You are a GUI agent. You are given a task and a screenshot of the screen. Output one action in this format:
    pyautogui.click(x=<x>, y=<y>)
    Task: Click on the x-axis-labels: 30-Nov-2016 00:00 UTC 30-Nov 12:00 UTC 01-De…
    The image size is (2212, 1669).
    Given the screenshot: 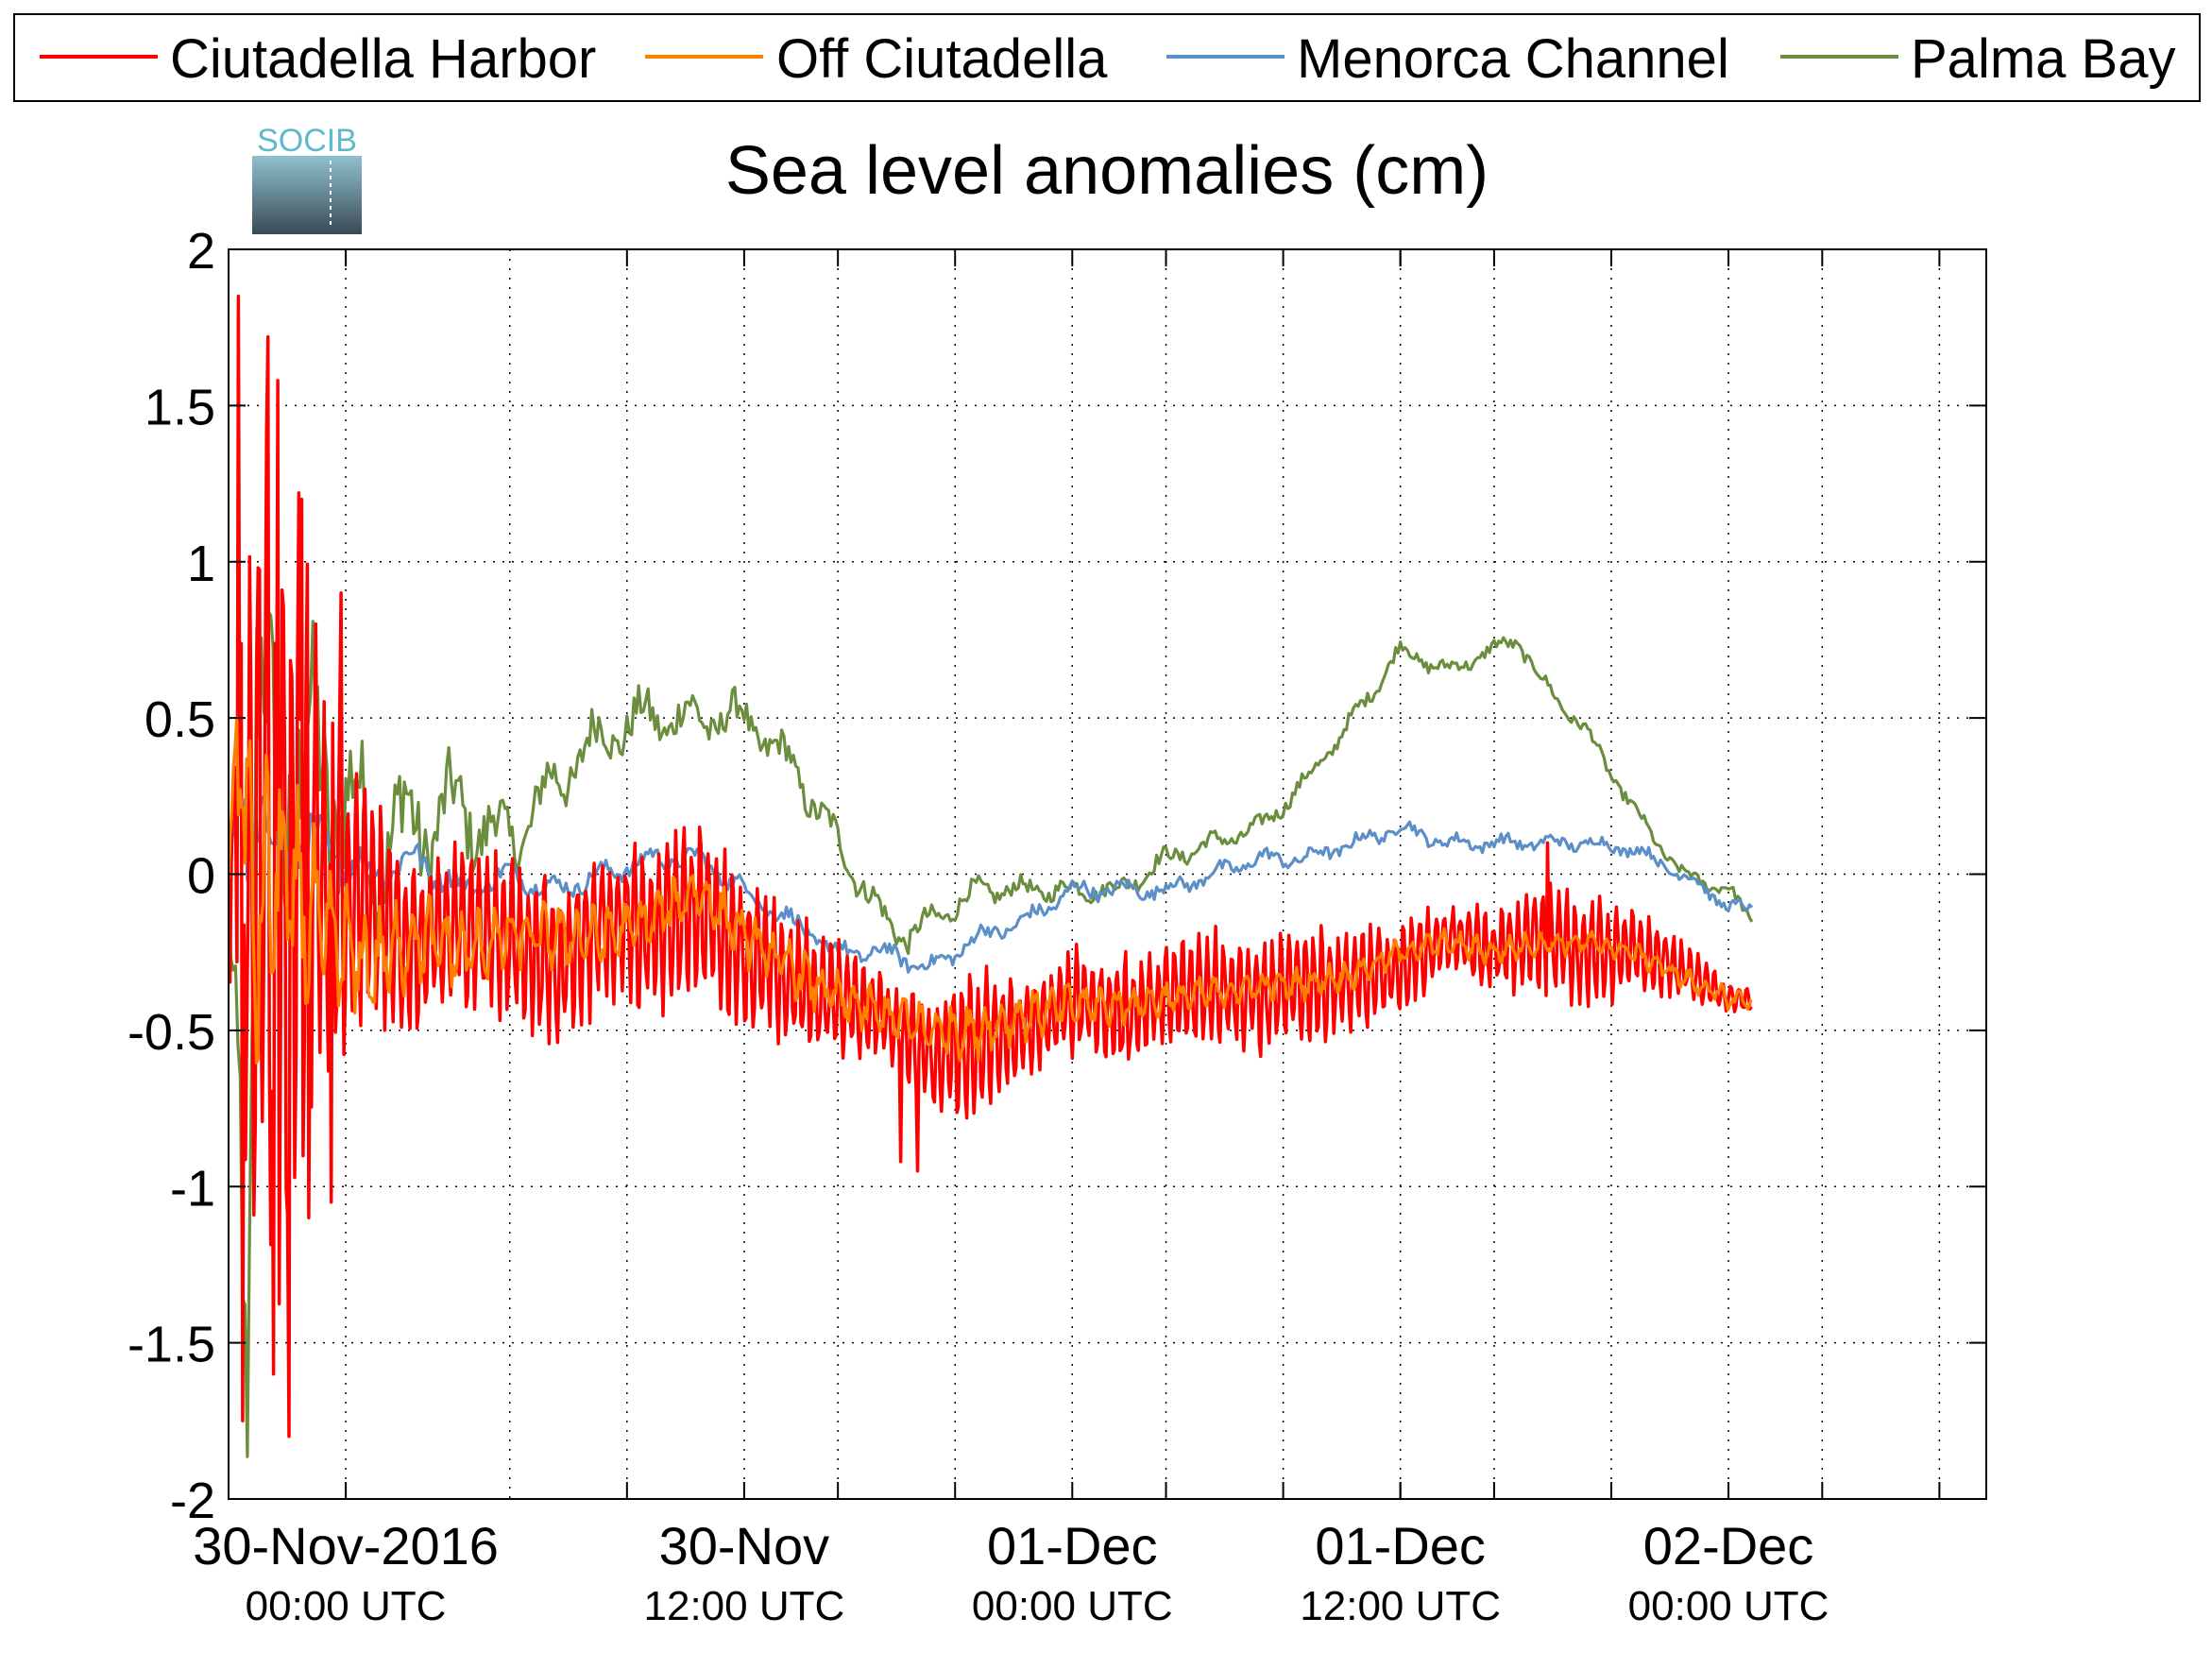 What is the action you would take?
    pyautogui.click(x=1011, y=1573)
    